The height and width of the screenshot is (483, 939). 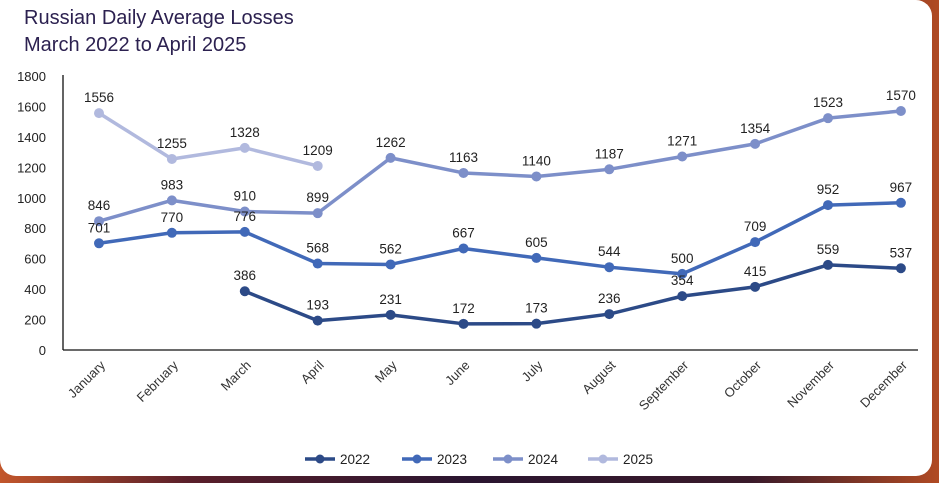 I want to click on data-label-2023: 952, so click(x=828, y=189).